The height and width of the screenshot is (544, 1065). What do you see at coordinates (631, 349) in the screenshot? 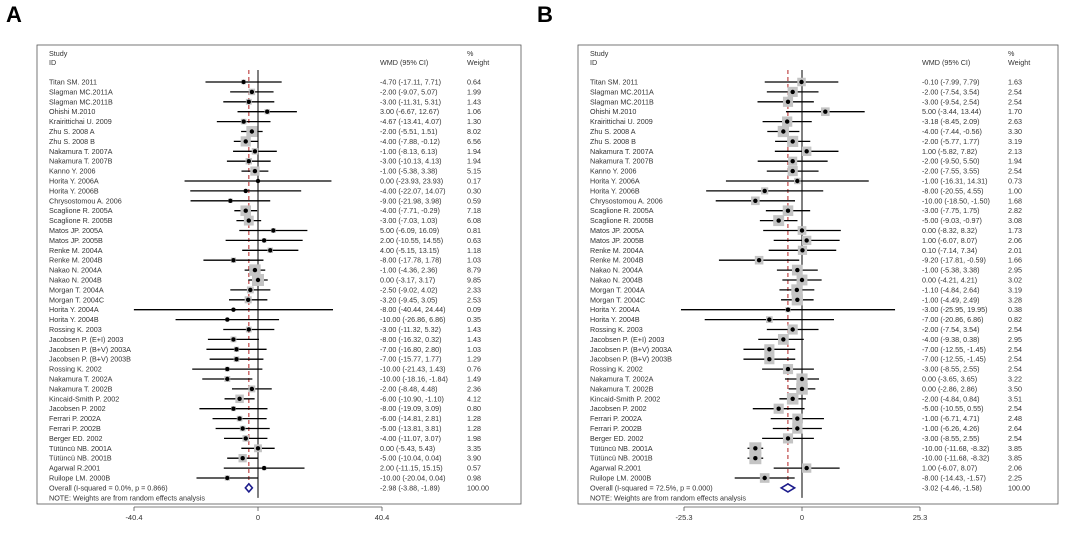
I see `study-name: Jacobsen P. (B+V) 2003A` at bounding box center [631, 349].